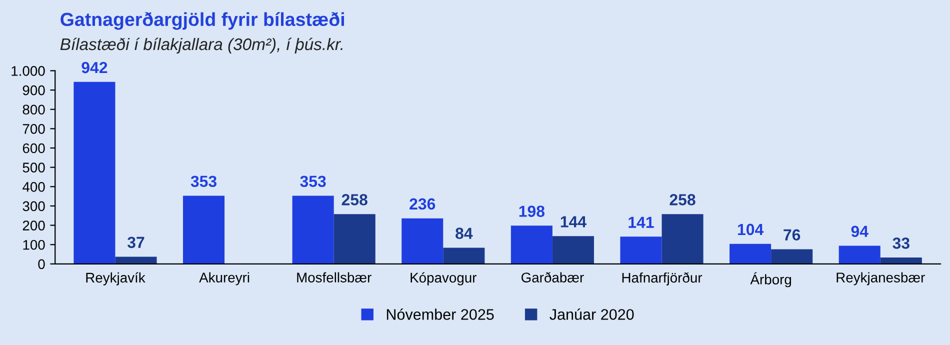 The image size is (950, 345). Describe the element at coordinates (553, 277) in the screenshot. I see `x-tick-label: Garðabær` at that location.